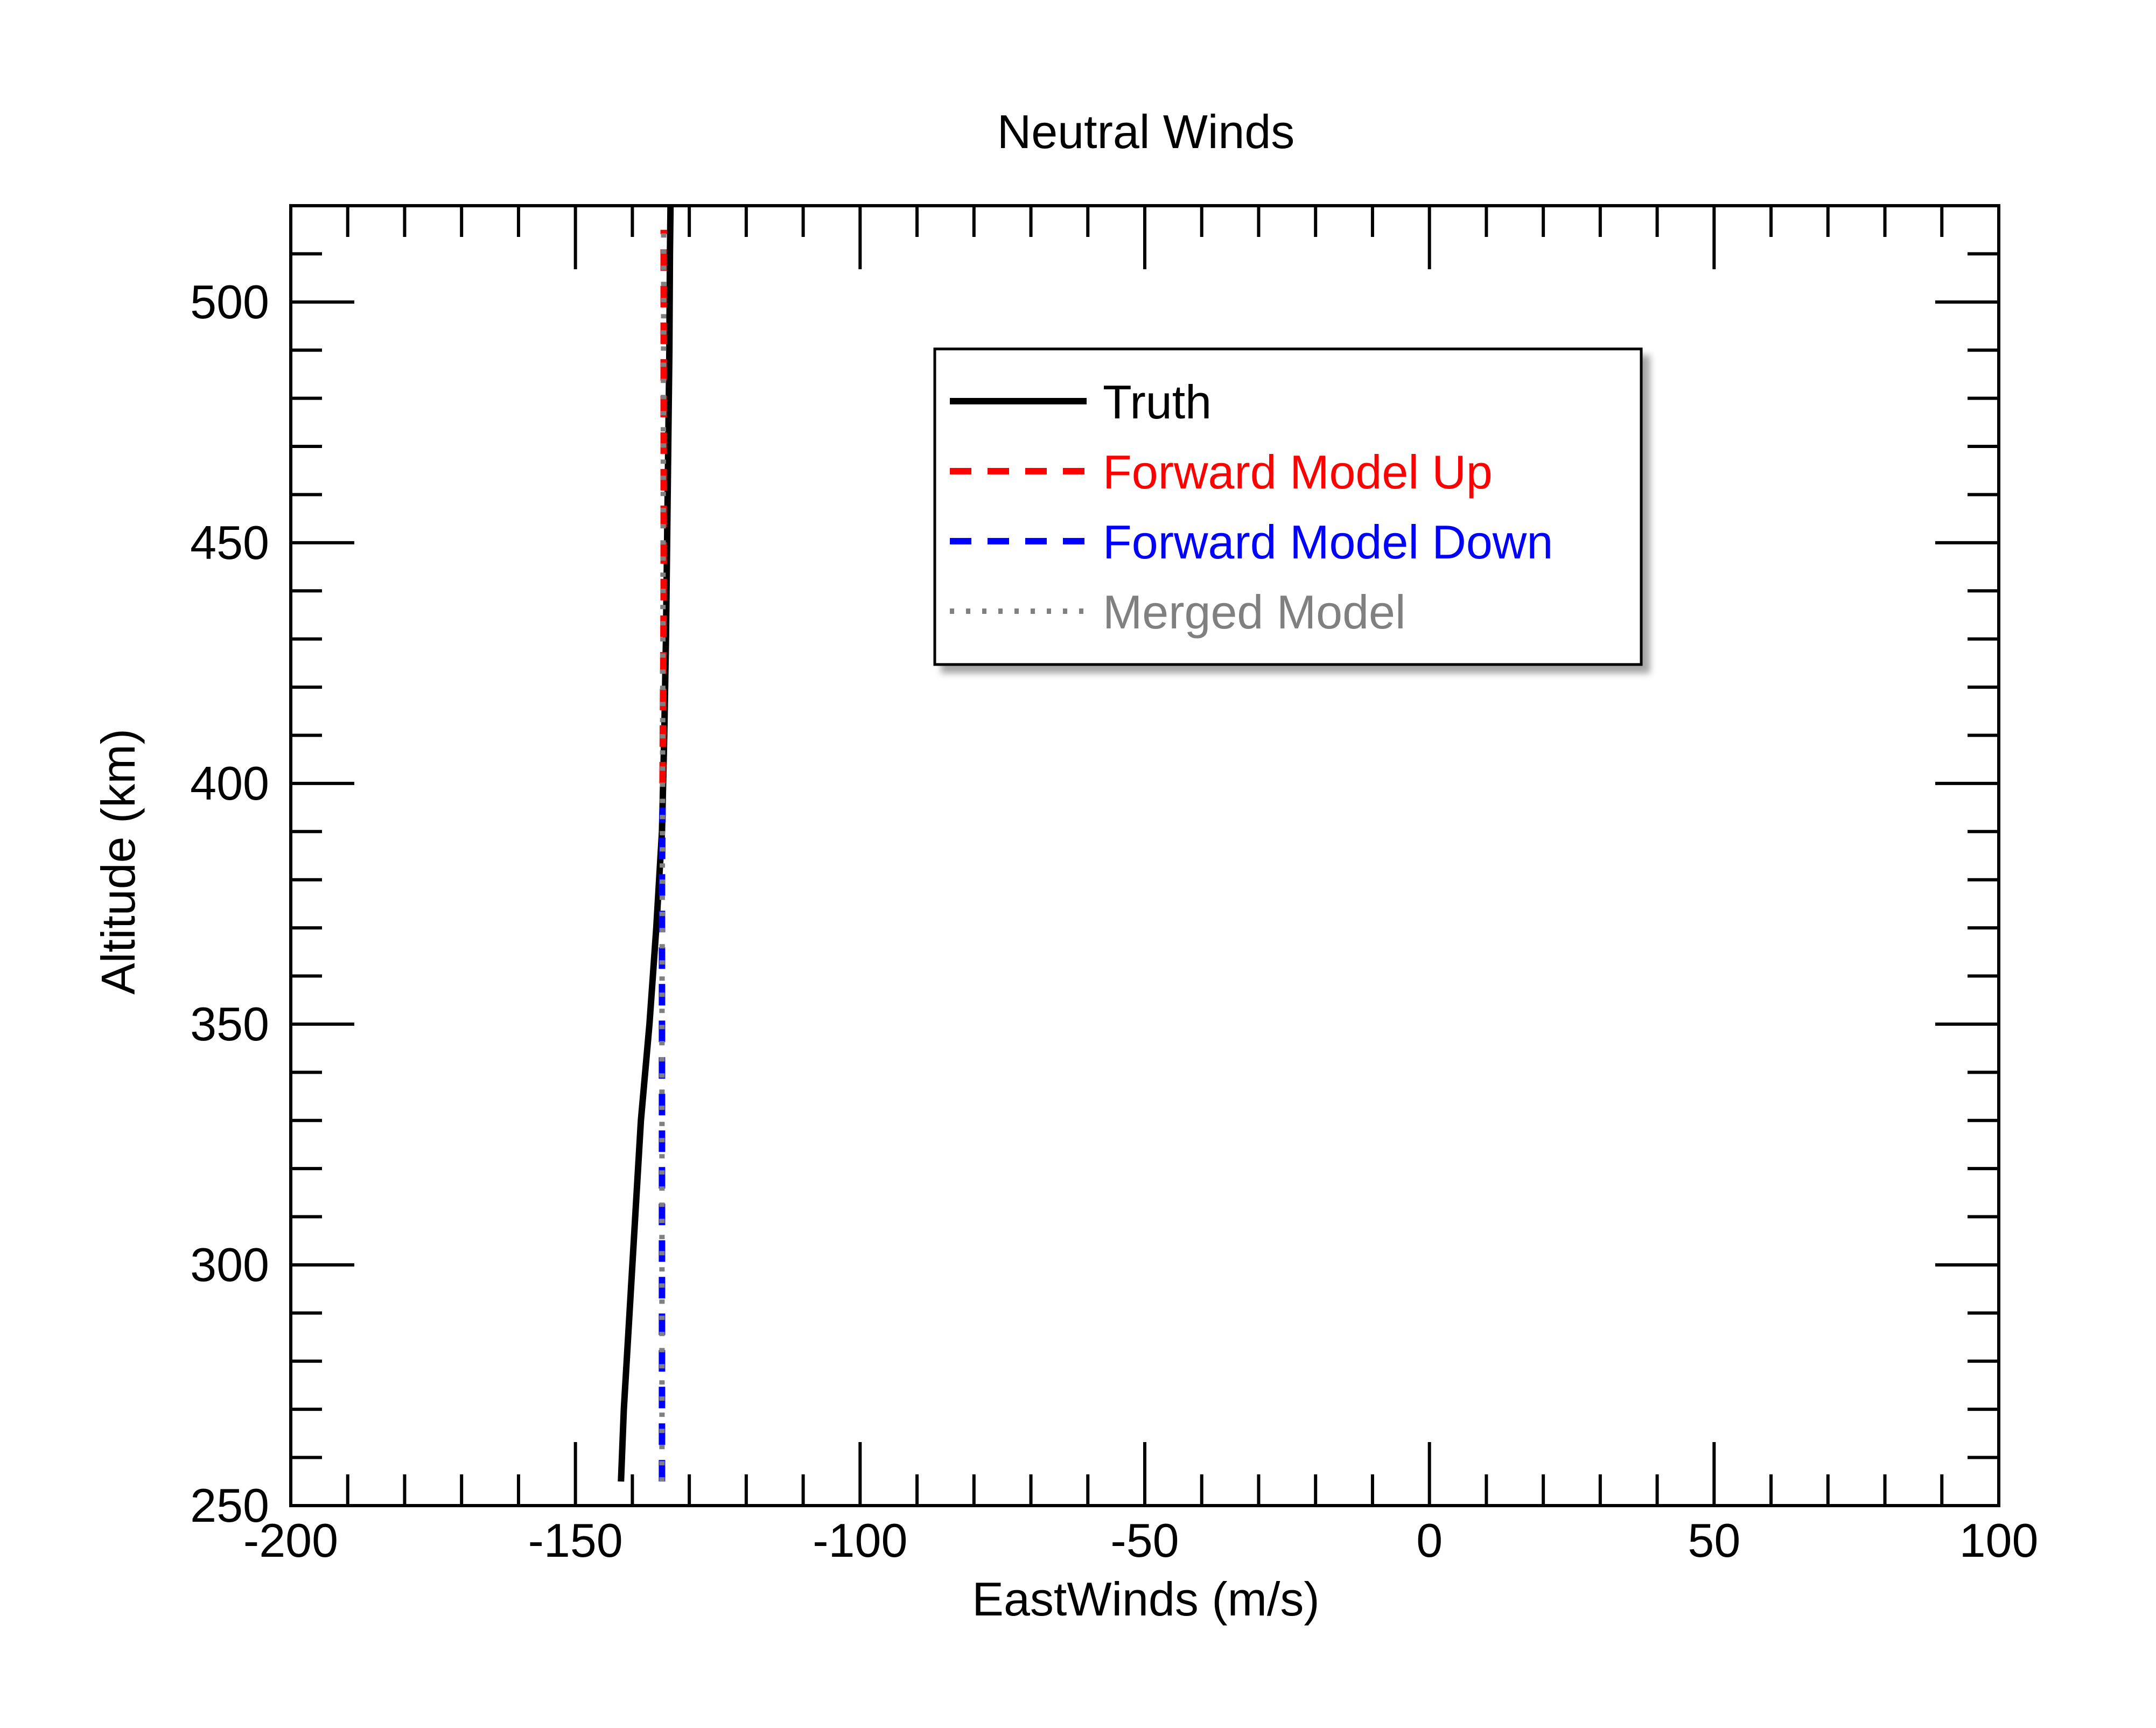  I want to click on y-tick-label: 250, so click(229, 1505).